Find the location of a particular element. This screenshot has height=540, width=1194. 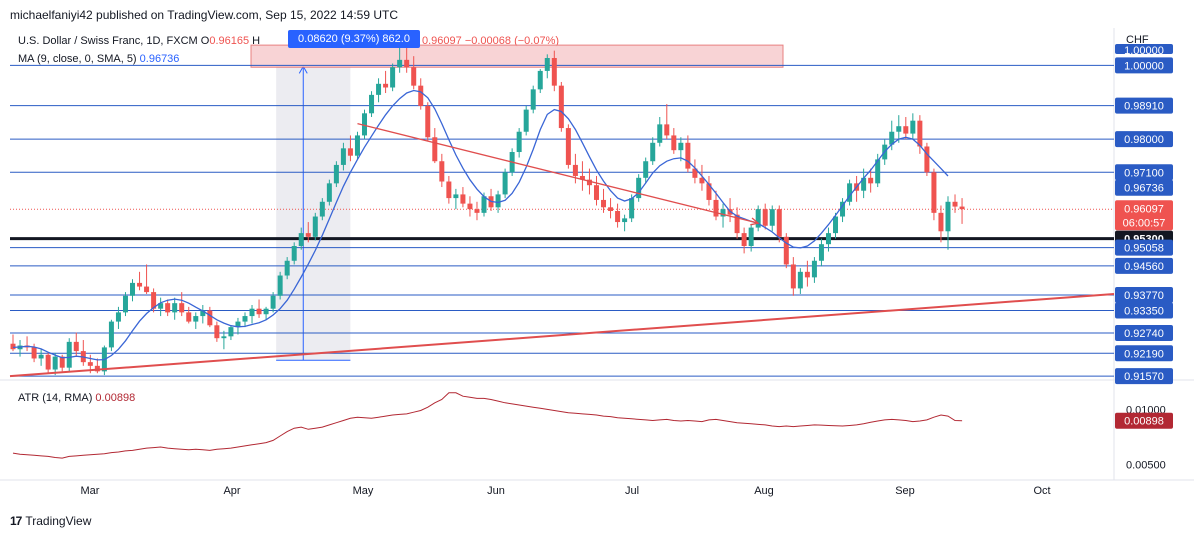

footer-brand: 17 TradingView is located at coordinates (50, 521).